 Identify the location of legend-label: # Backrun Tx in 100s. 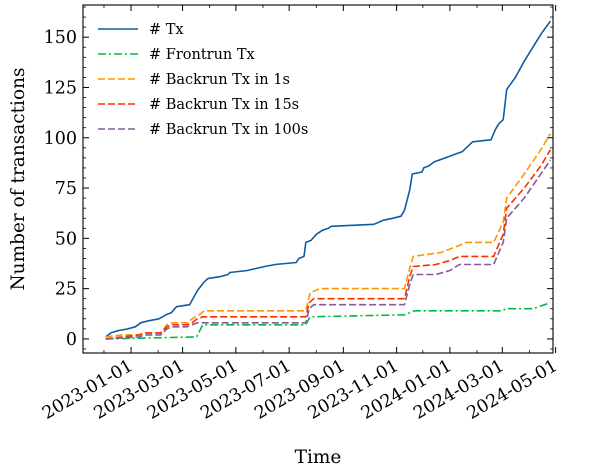
(228, 130).